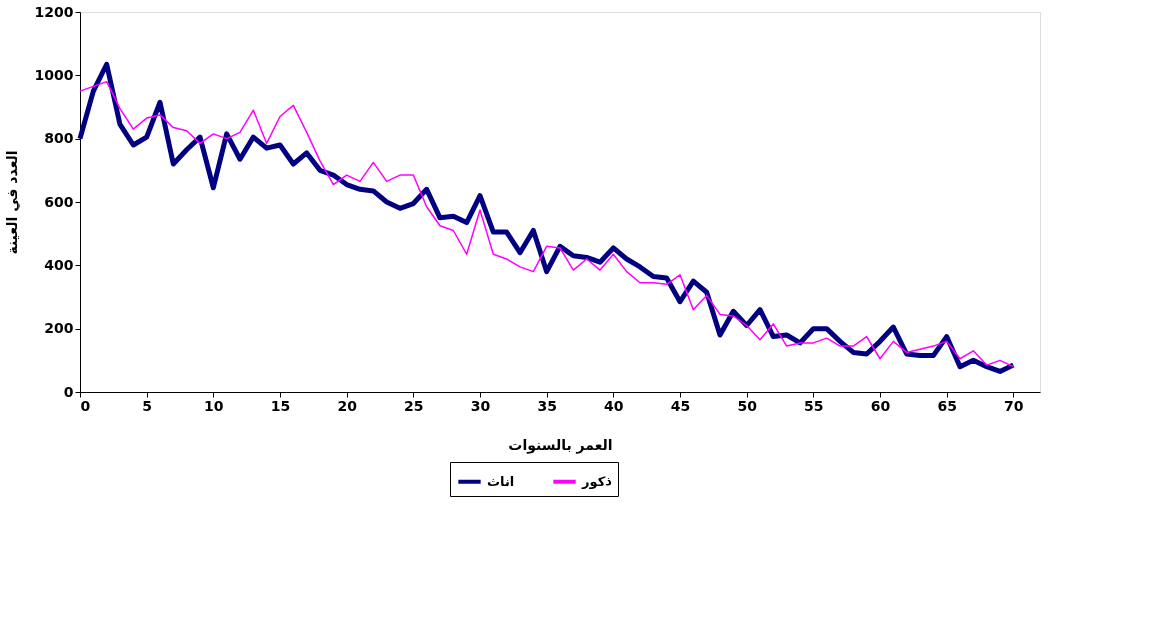  What do you see at coordinates (501, 481) in the screenshot?
I see `legend-label: اناث` at bounding box center [501, 481].